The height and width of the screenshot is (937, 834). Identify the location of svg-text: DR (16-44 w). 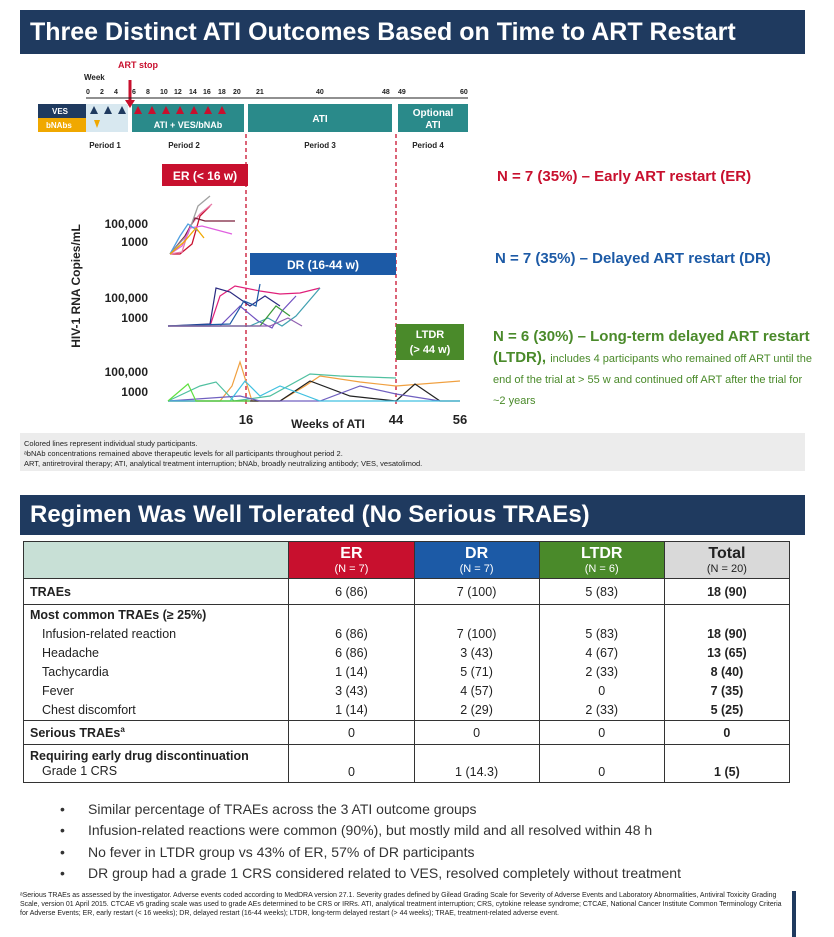
(323, 265).